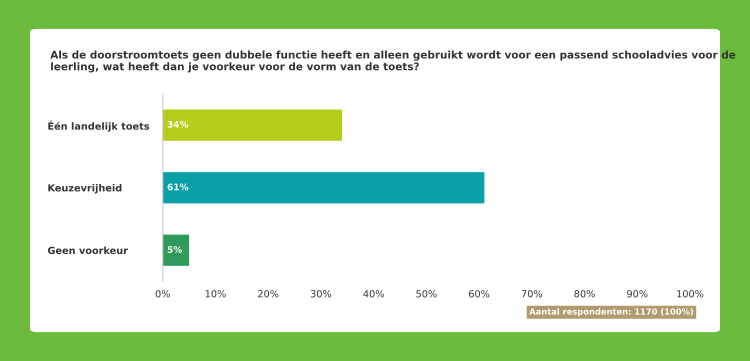  What do you see at coordinates (88, 250) in the screenshot?
I see `y-tick-label: Geen voorkeur` at bounding box center [88, 250].